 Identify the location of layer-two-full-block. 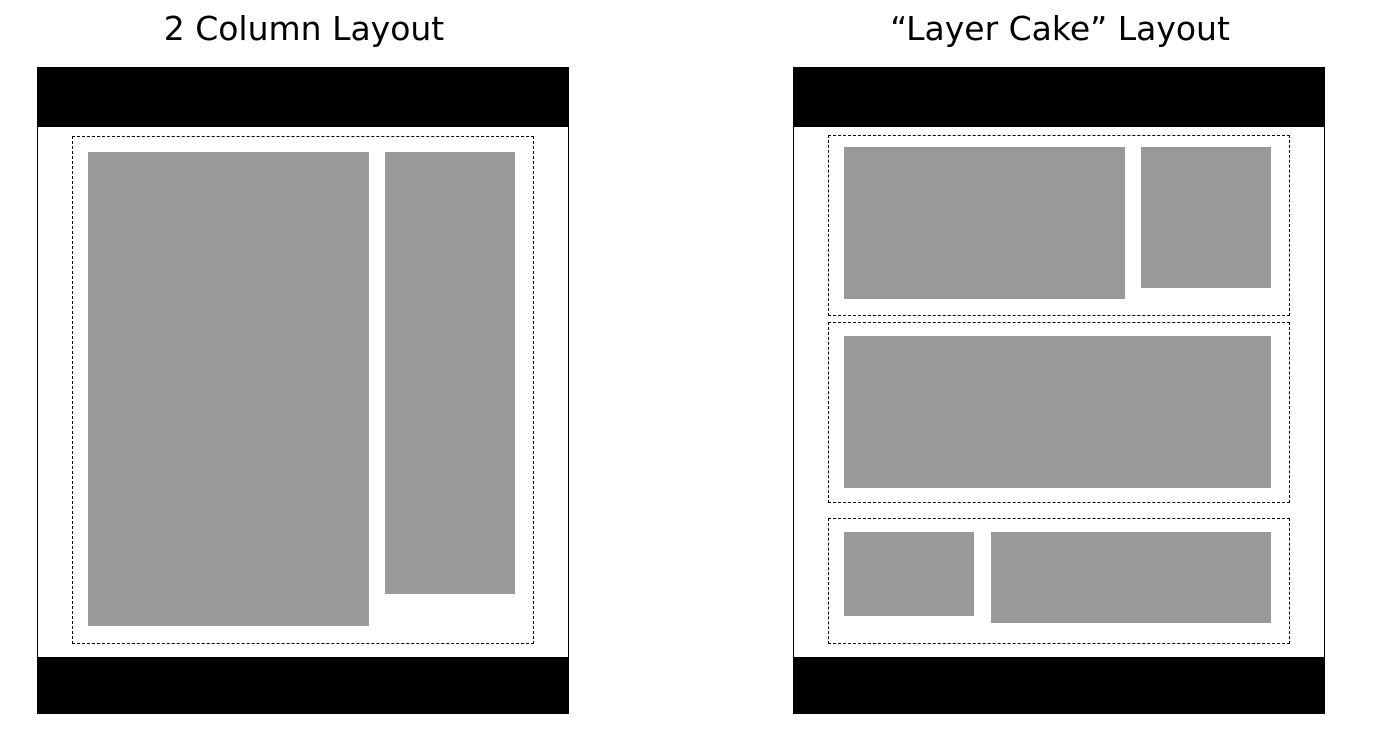
(1057, 412).